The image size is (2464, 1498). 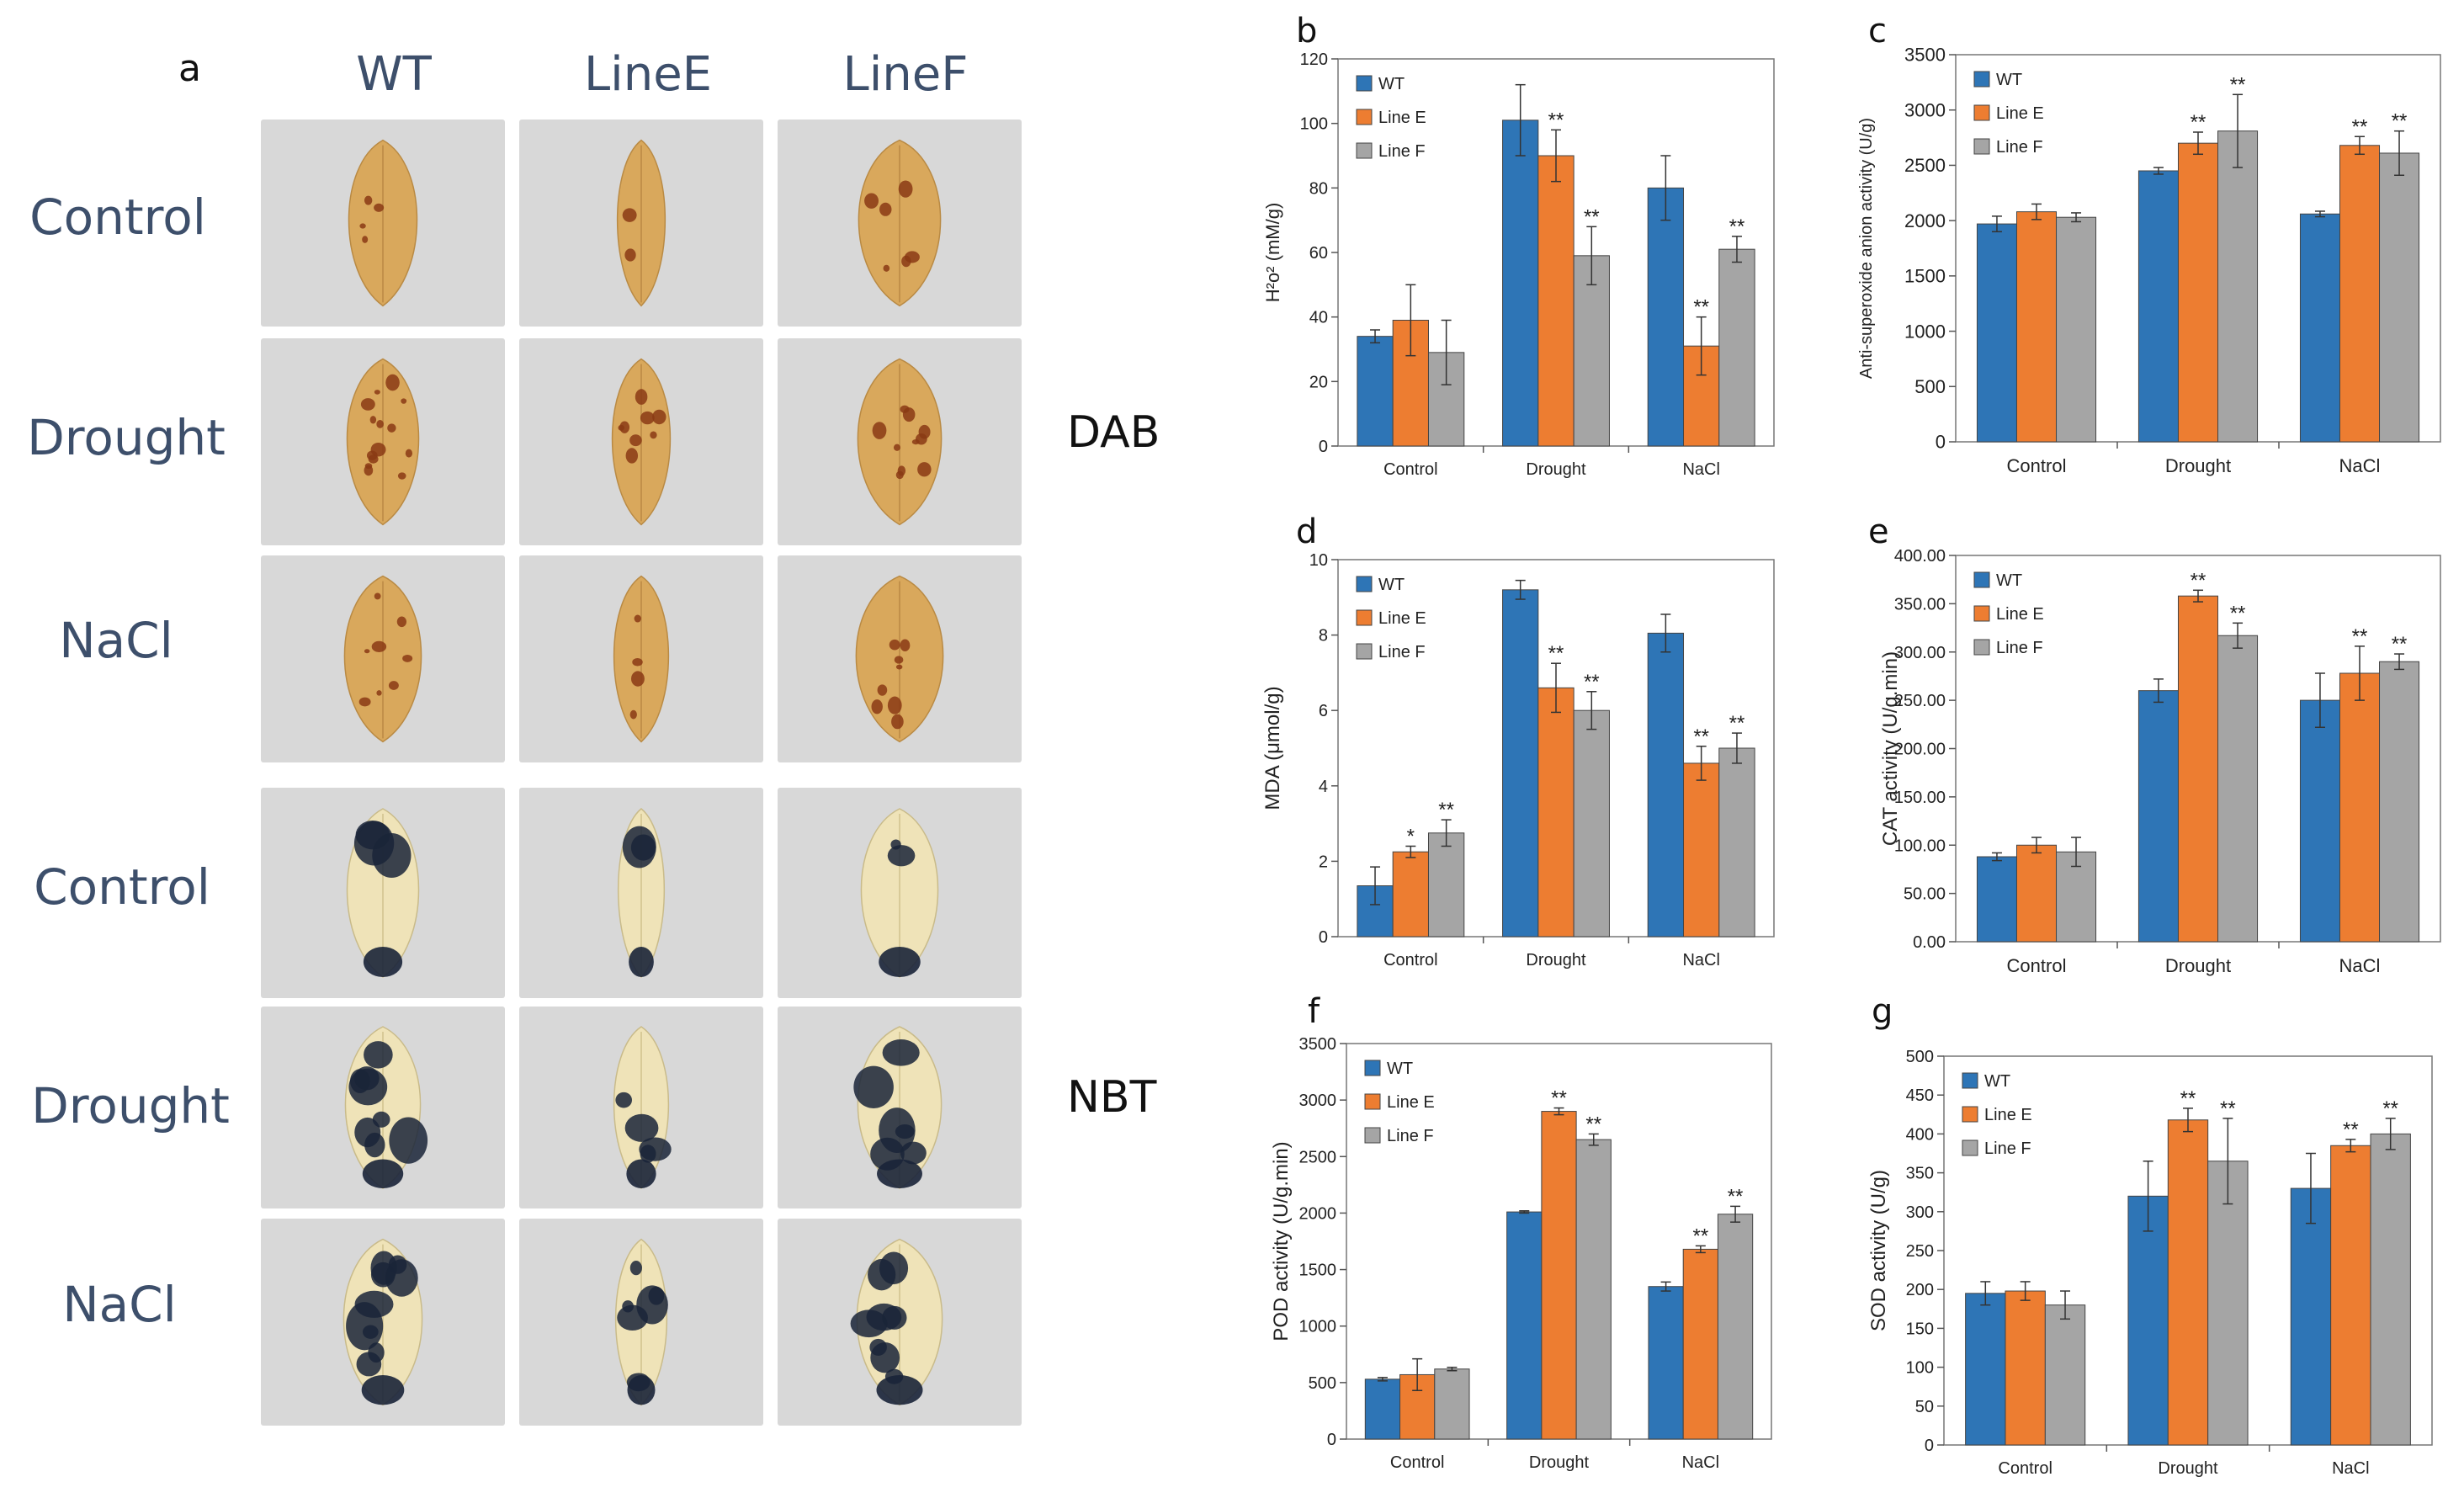 I want to click on y-tick-label: 100.00, so click(x=1920, y=846).